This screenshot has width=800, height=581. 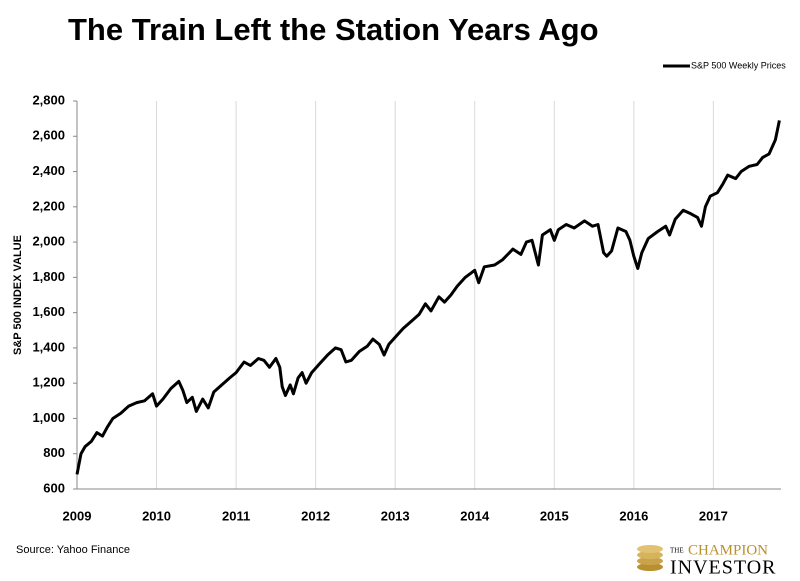 I want to click on logo: THE CHAMPION INVESTOR, so click(x=707, y=560).